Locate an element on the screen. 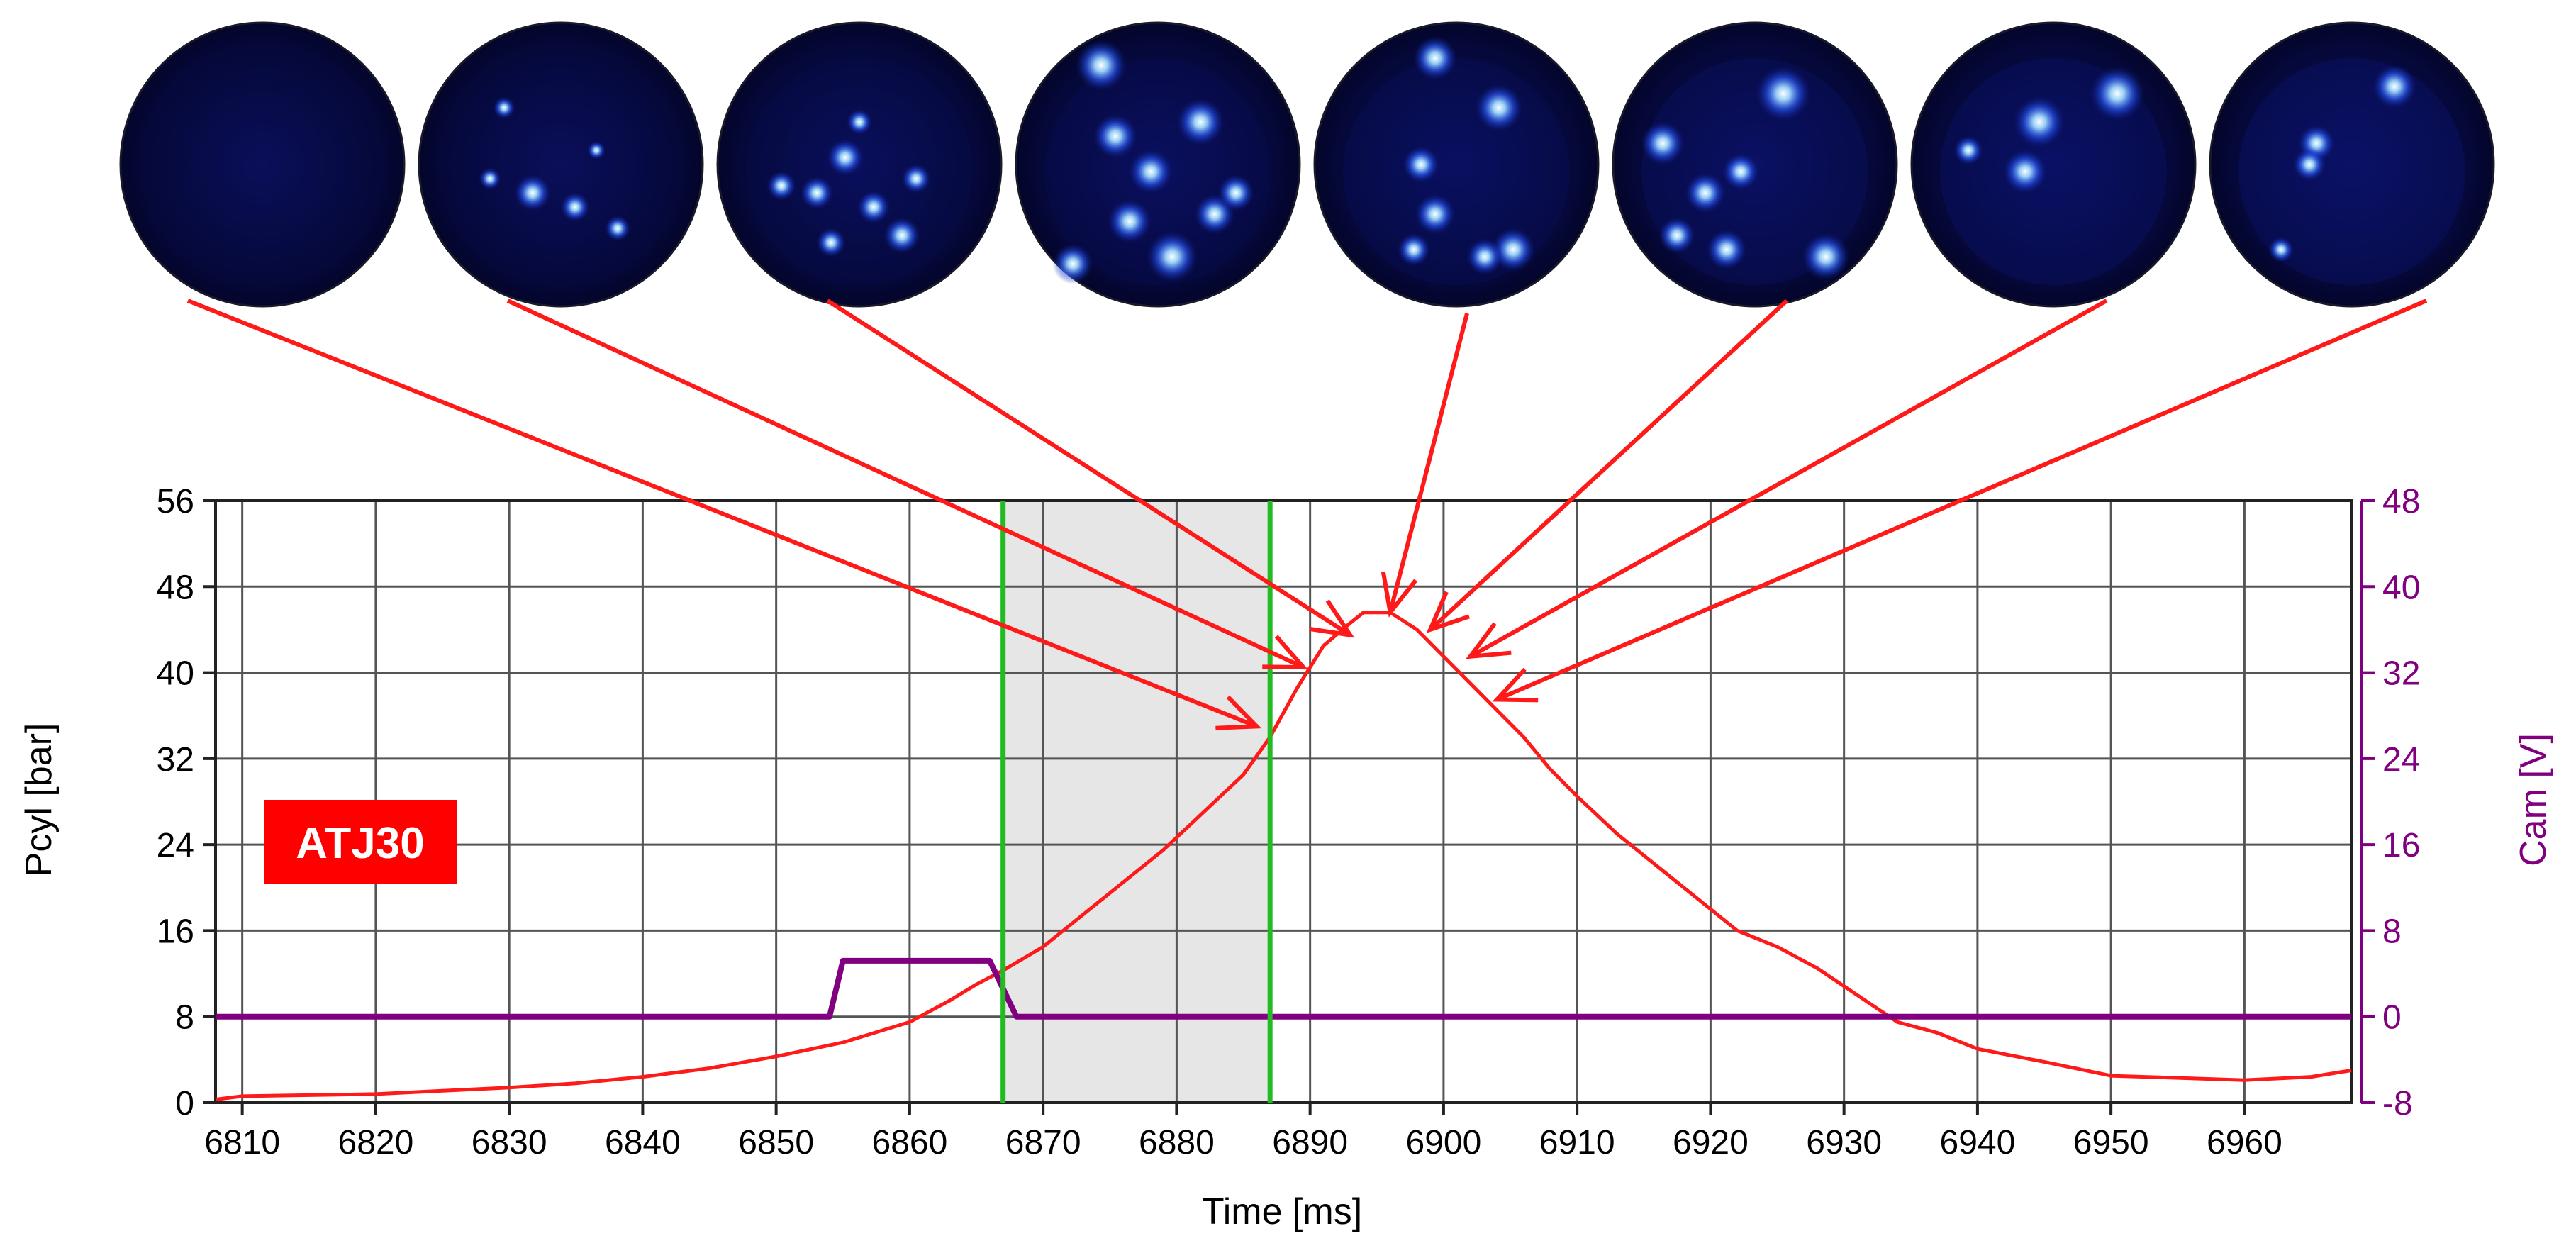 The width and height of the screenshot is (2576, 1248). y-right-tick-label: 16 is located at coordinates (2401, 845).